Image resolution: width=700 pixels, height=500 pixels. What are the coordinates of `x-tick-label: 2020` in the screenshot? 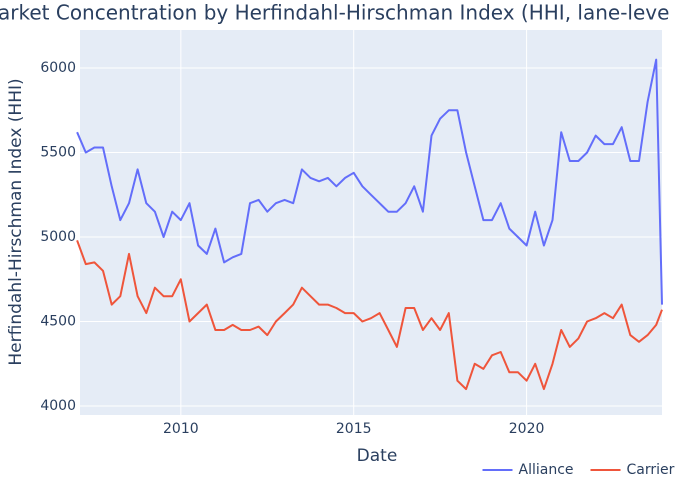 It's located at (527, 429).